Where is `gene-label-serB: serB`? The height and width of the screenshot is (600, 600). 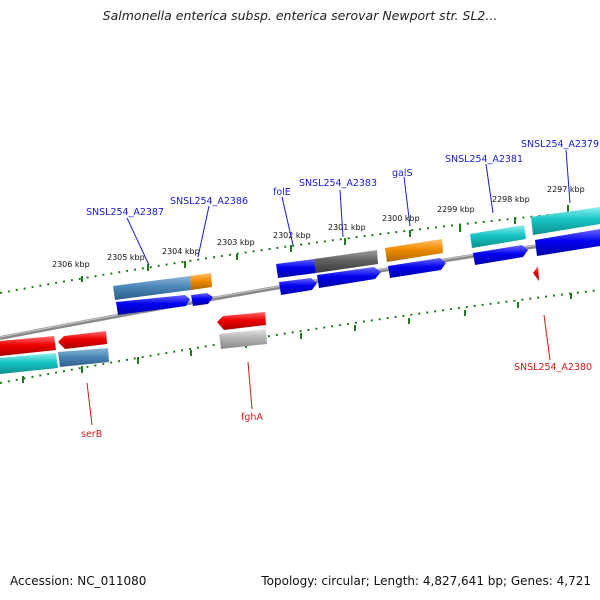 gene-label-serB: serB is located at coordinates (91, 434).